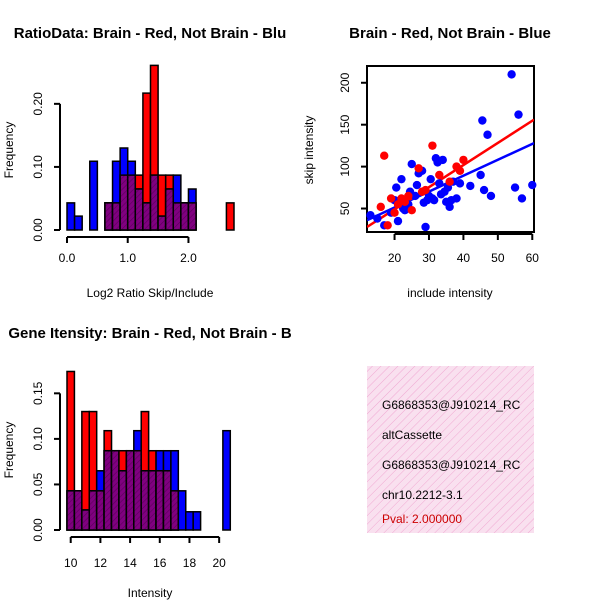 This screenshot has width=600, height=600. Describe the element at coordinates (150, 33) in the screenshot. I see `ratio-histogram-title: RatioData: Brain - Red, Not Brain - Blu` at that location.